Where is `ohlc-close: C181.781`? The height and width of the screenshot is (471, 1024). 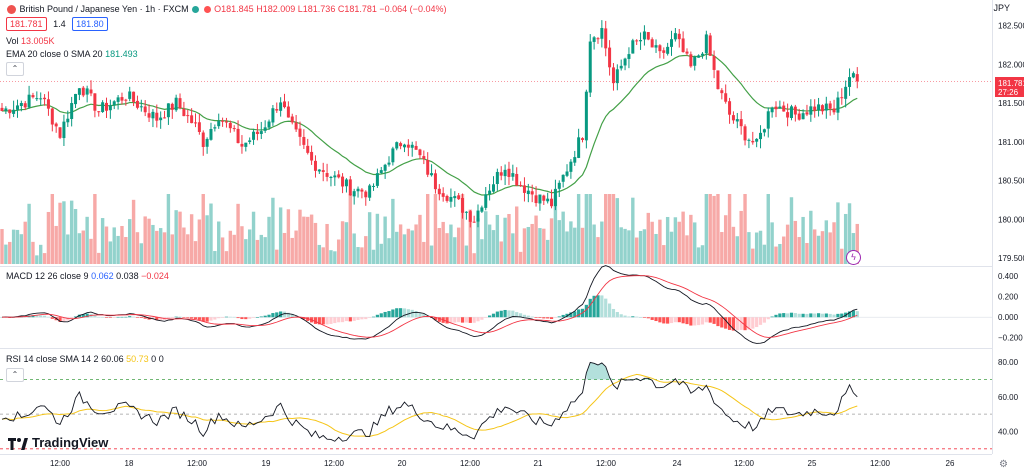 ohlc-close: C181.781 is located at coordinates (357, 9).